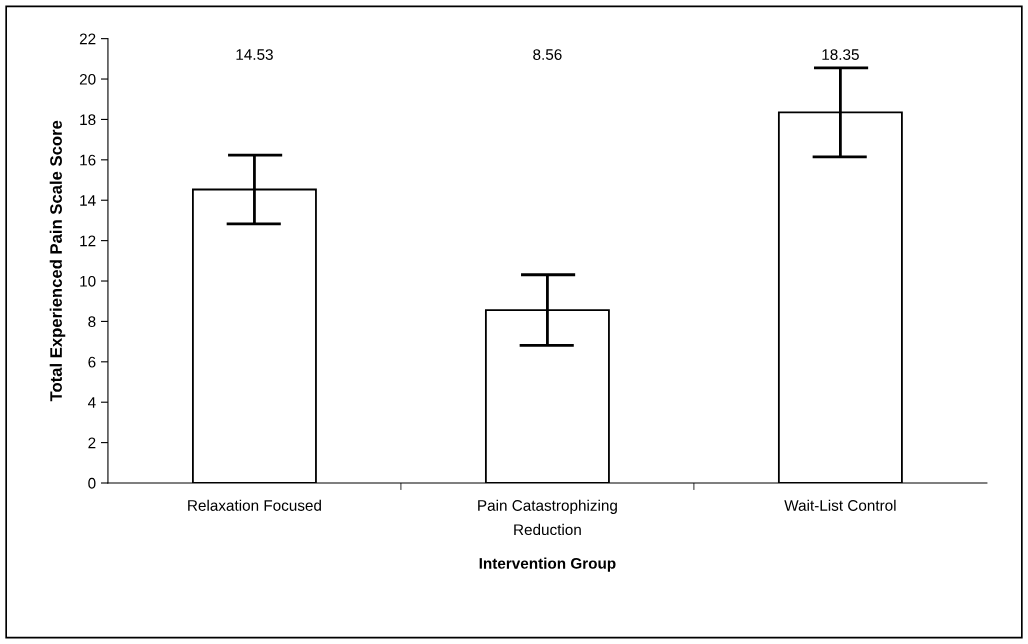 This screenshot has width=1028, height=644. What do you see at coordinates (87, 39) in the screenshot?
I see `y-tick-label: 22` at bounding box center [87, 39].